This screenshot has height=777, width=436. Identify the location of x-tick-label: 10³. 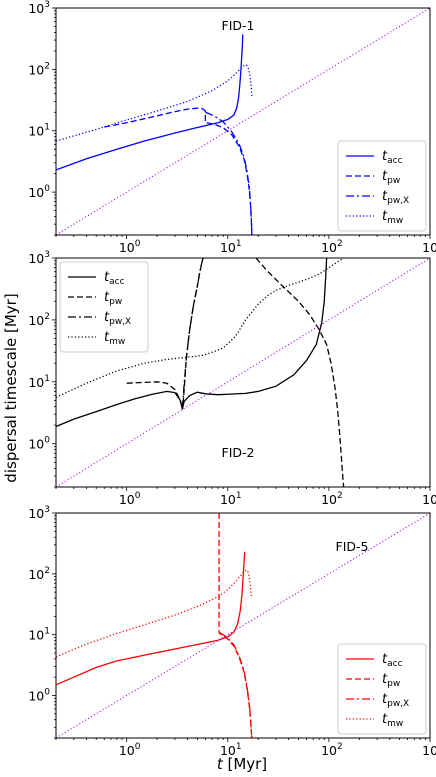
(429, 750).